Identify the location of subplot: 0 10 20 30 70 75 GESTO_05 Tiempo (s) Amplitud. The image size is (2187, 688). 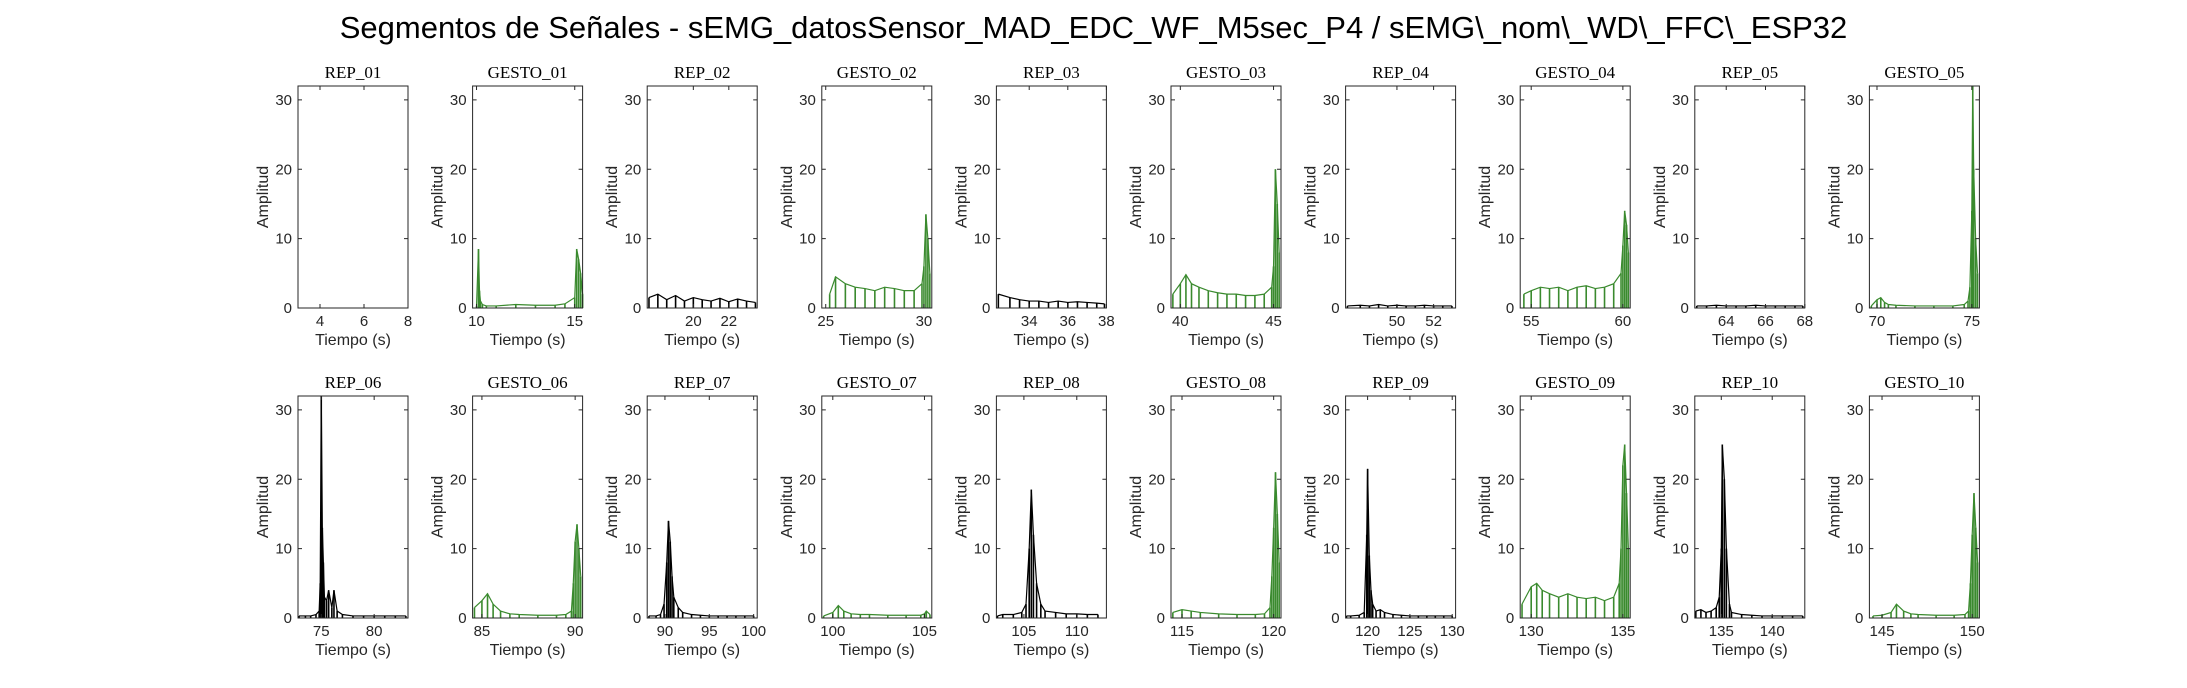
(1903, 206).